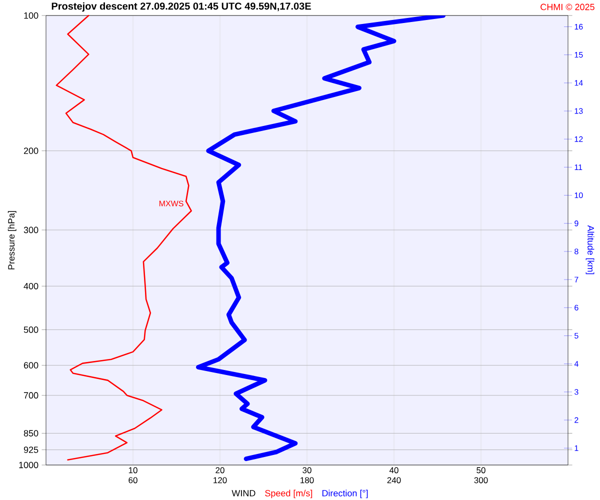  I want to click on y2-tick-label: 10, so click(578, 195).